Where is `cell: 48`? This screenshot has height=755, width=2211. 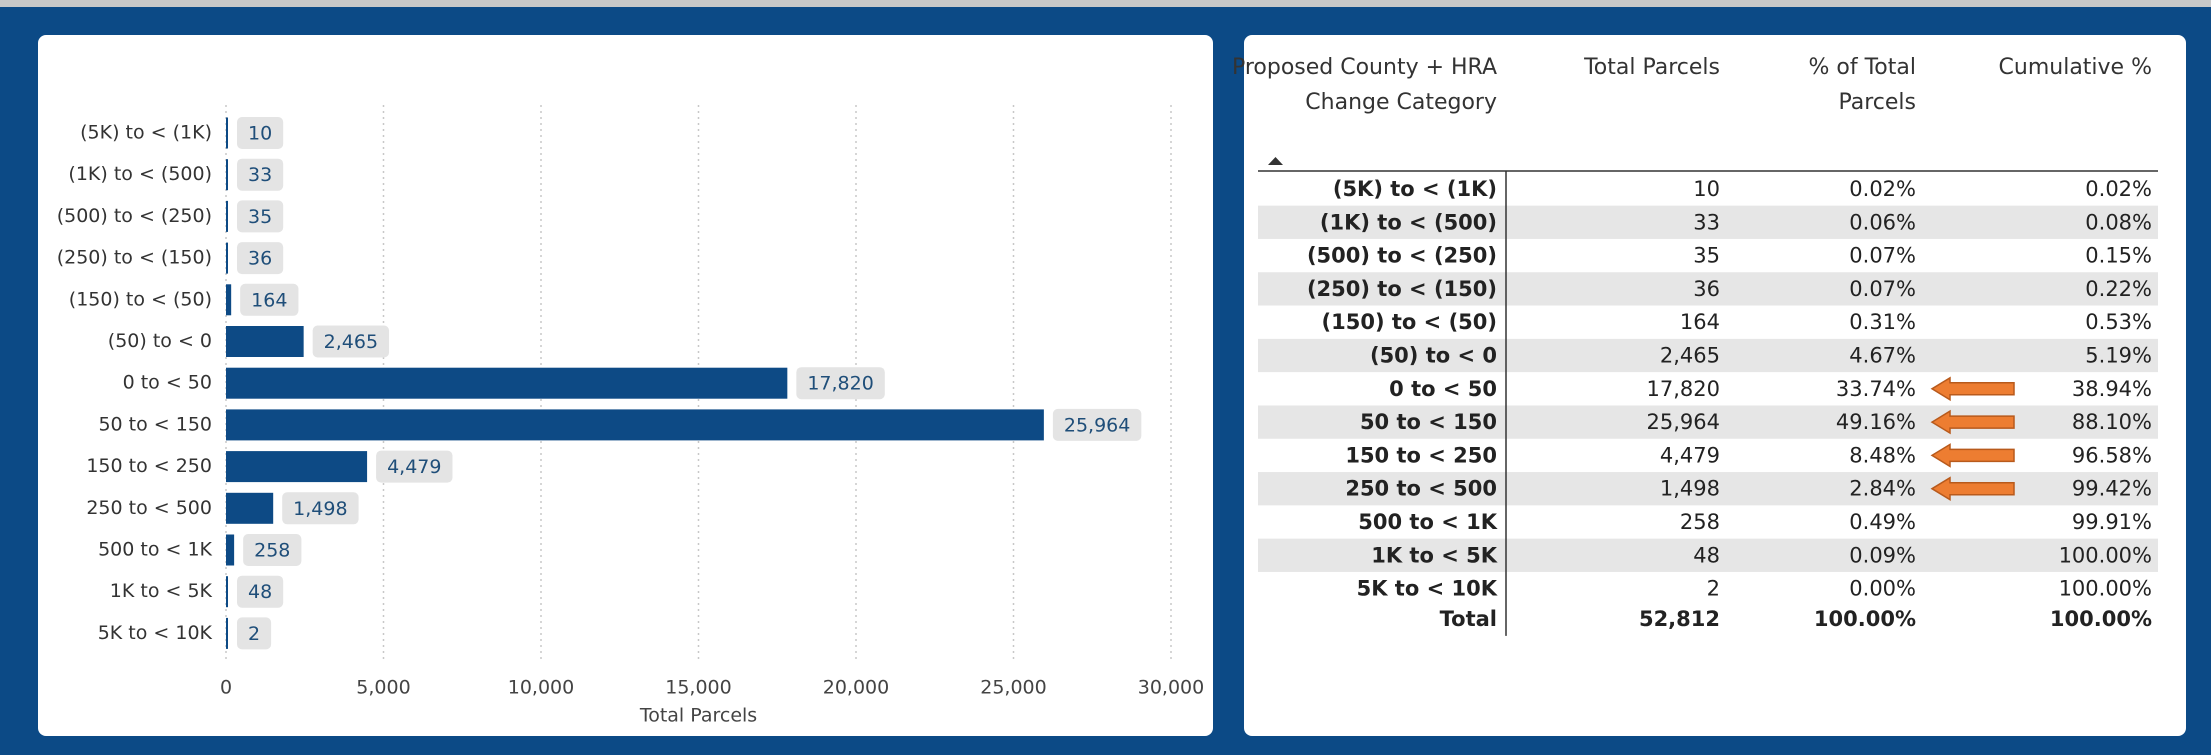
cell: 48 is located at coordinates (1706, 555).